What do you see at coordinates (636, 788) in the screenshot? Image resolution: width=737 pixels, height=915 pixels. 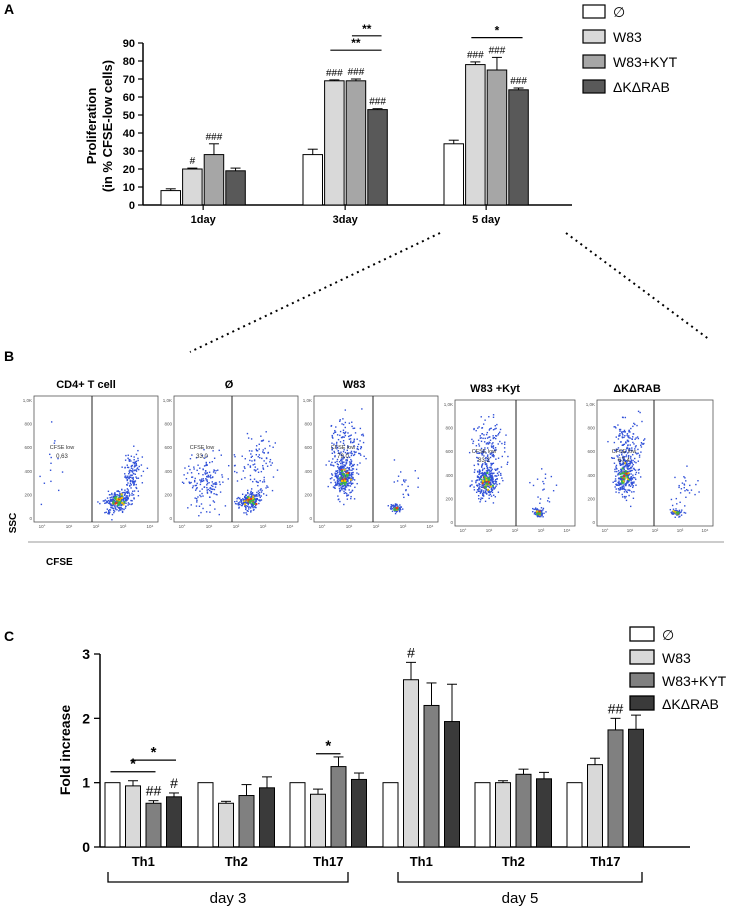 I see `panel-c-bar` at bounding box center [636, 788].